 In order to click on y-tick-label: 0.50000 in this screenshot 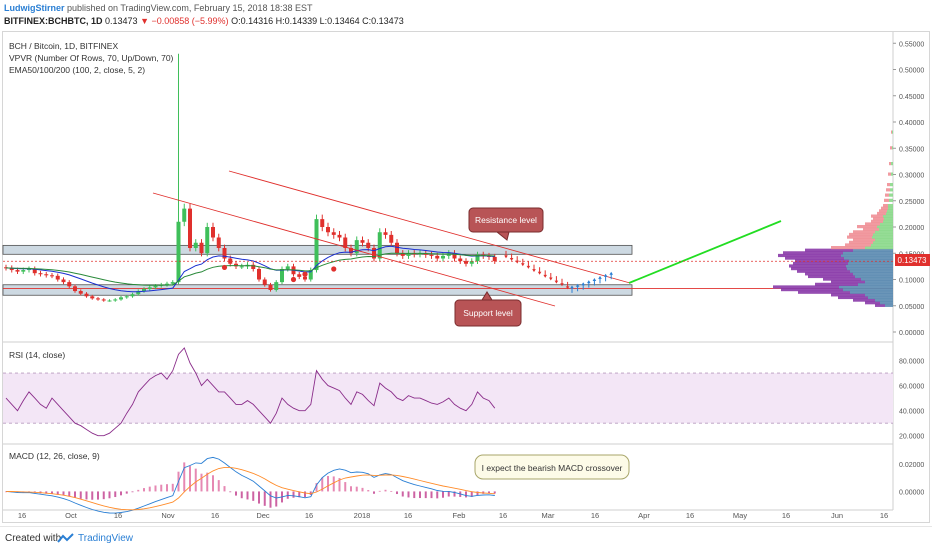, I will do `click(911, 71)`.